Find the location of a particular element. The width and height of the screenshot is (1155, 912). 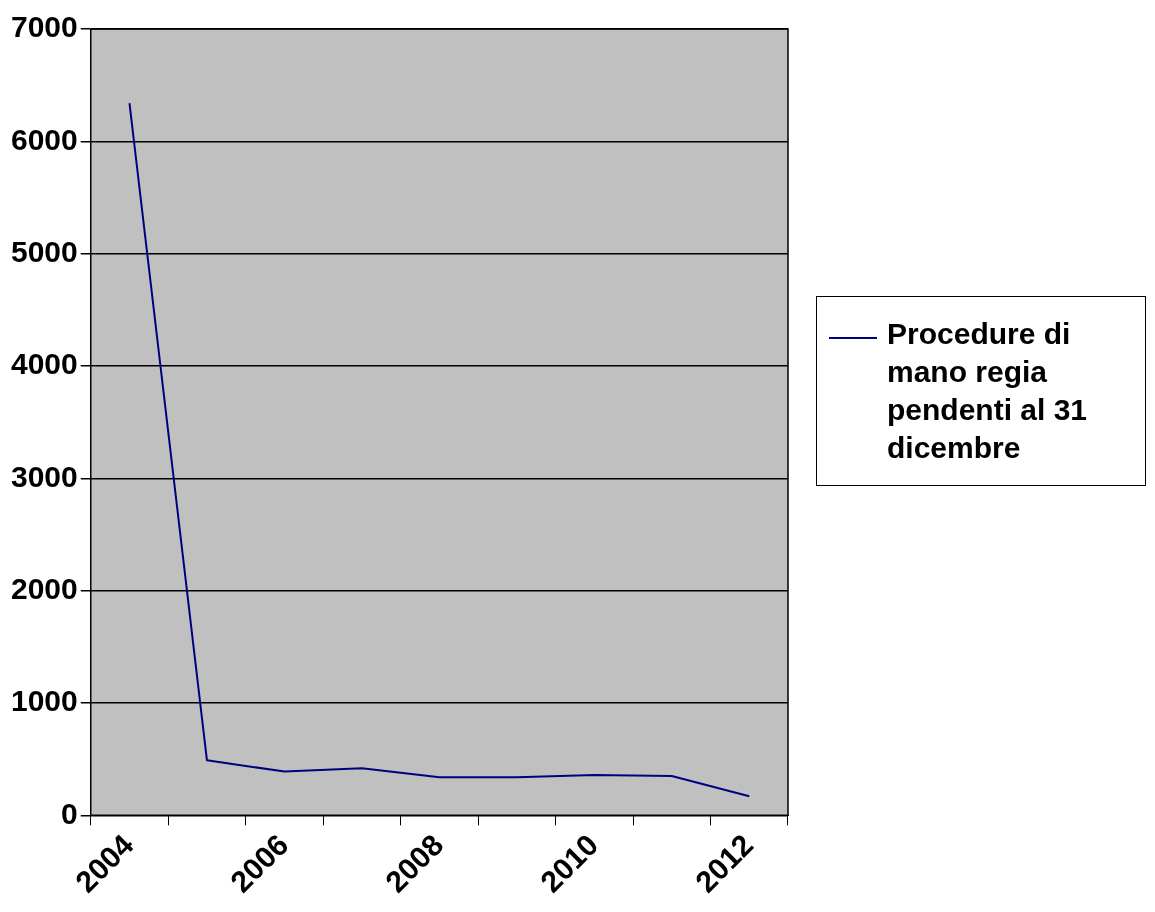

y-tick-label: 0 is located at coordinates (69, 813).